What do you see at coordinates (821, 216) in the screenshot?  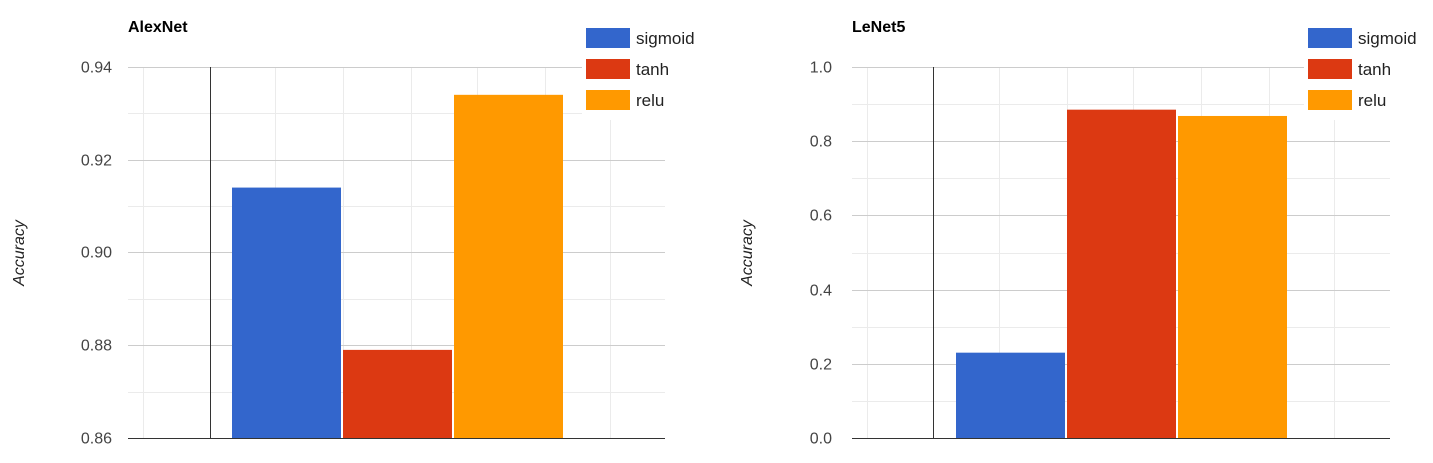 I see `y-tick-label: 0.6` at bounding box center [821, 216].